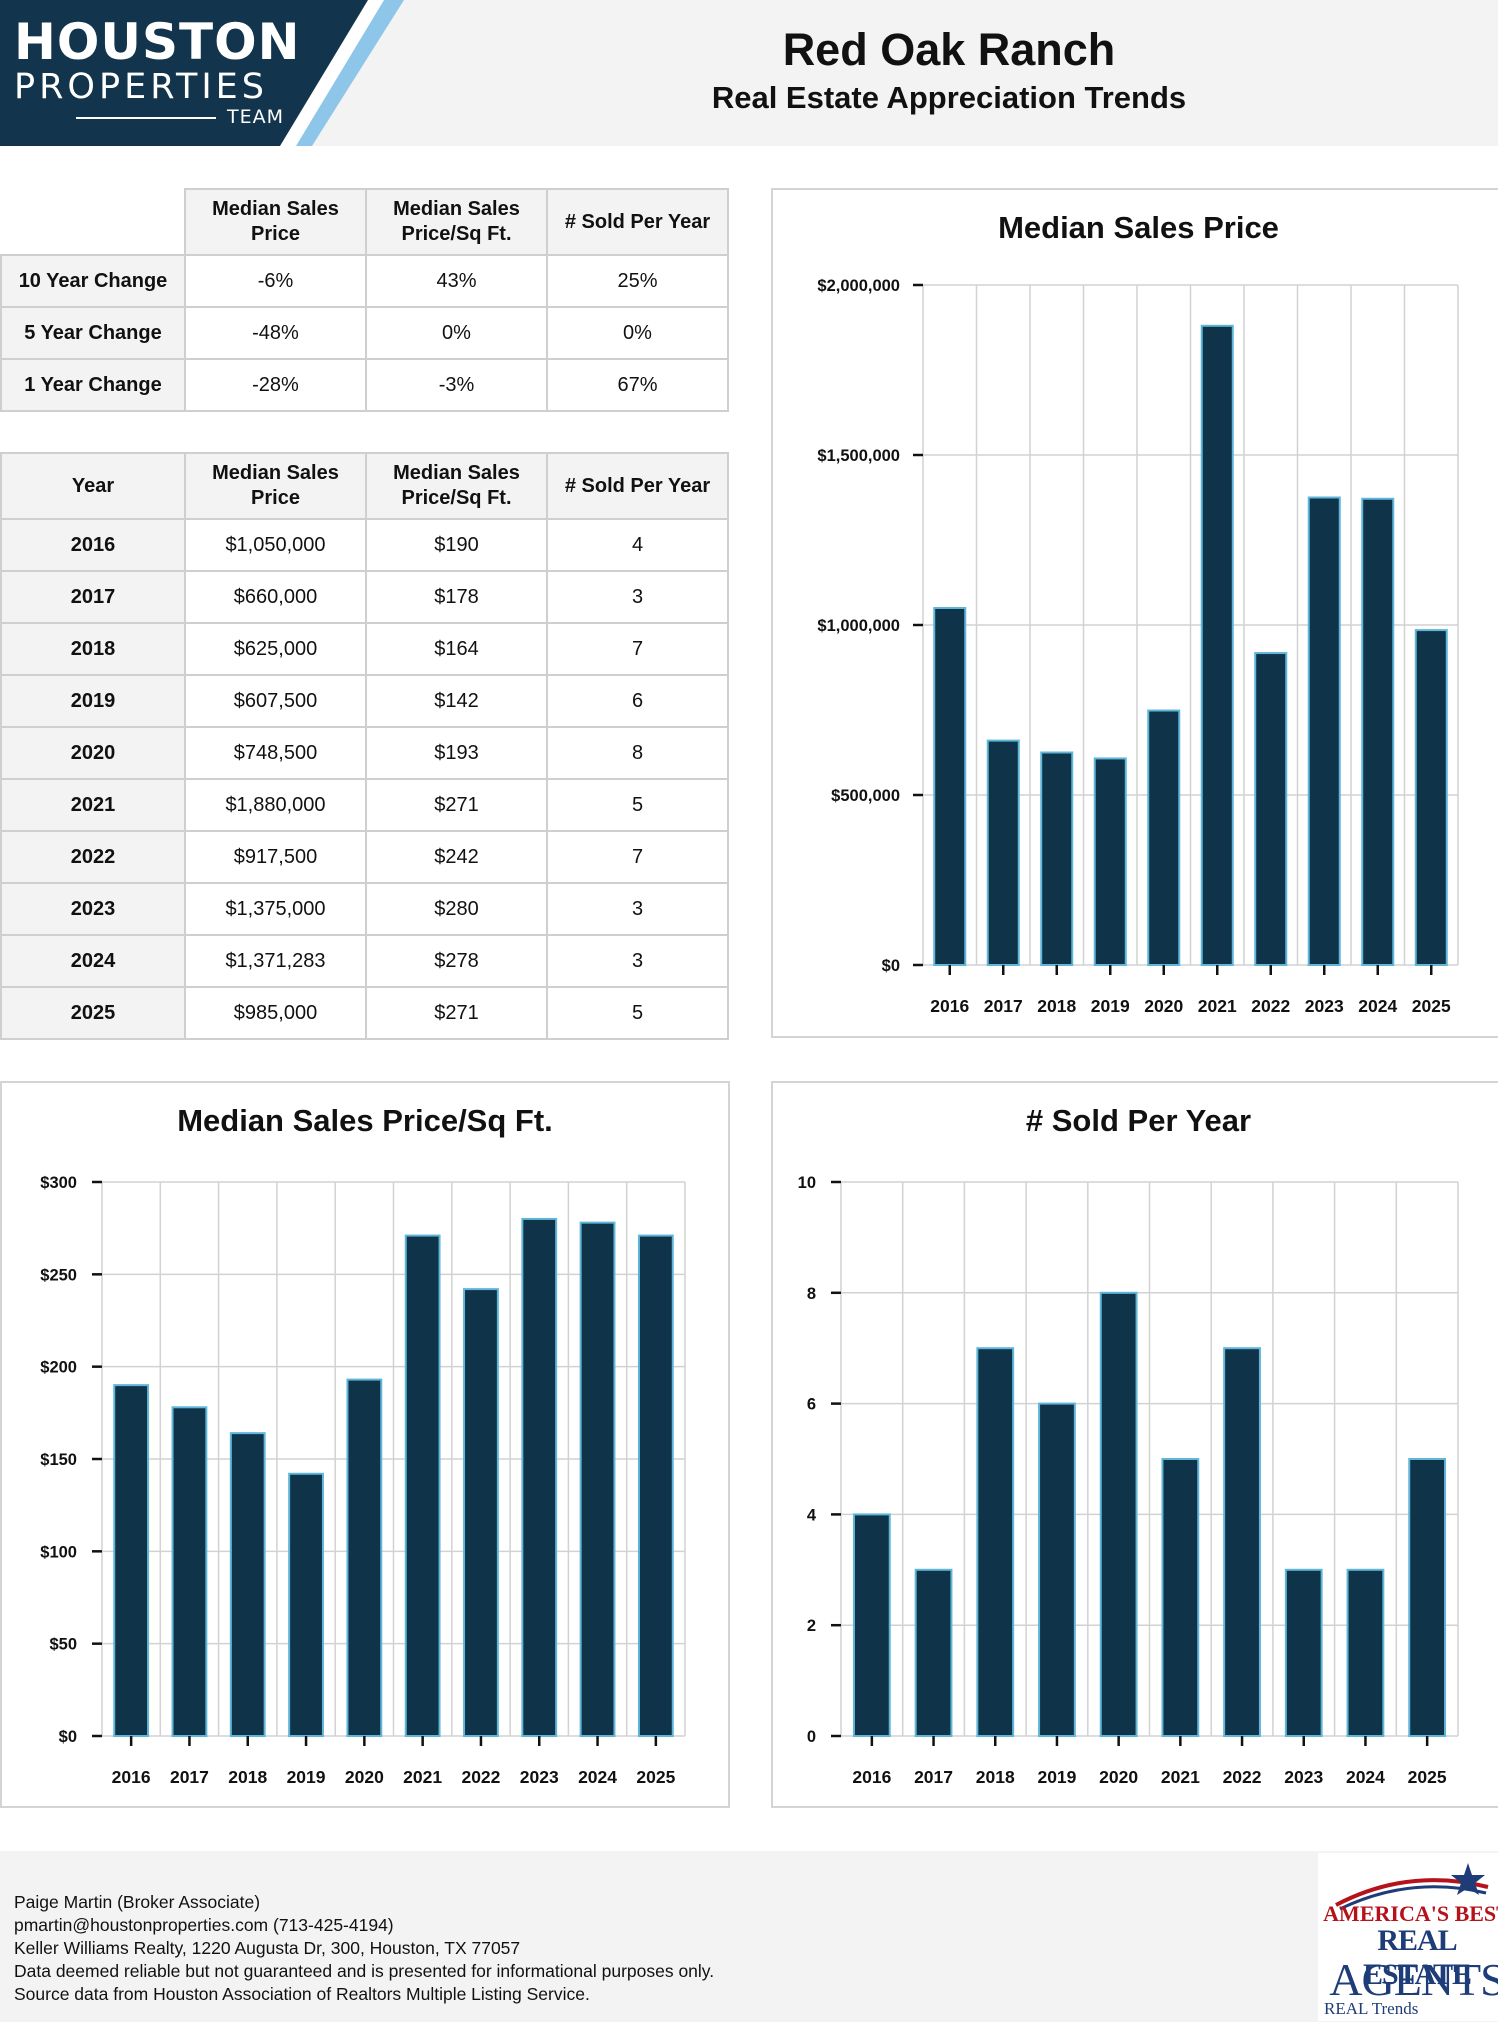  Describe the element at coordinates (275, 1013) in the screenshot. I see `price-cell: $985,000` at that location.